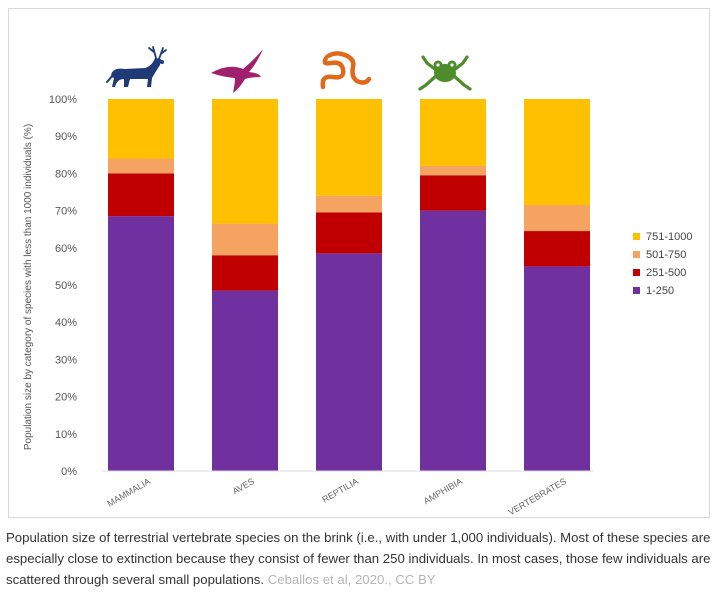  Describe the element at coordinates (237, 71) in the screenshot. I see `bird-icon` at that location.